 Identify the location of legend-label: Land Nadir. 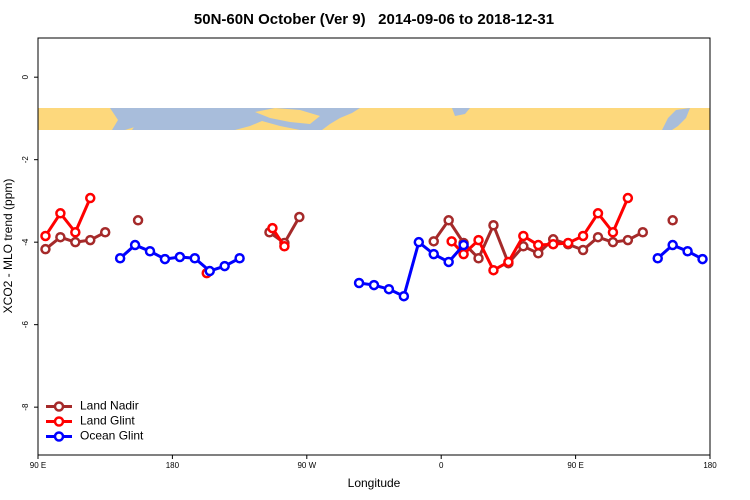
(109, 406).